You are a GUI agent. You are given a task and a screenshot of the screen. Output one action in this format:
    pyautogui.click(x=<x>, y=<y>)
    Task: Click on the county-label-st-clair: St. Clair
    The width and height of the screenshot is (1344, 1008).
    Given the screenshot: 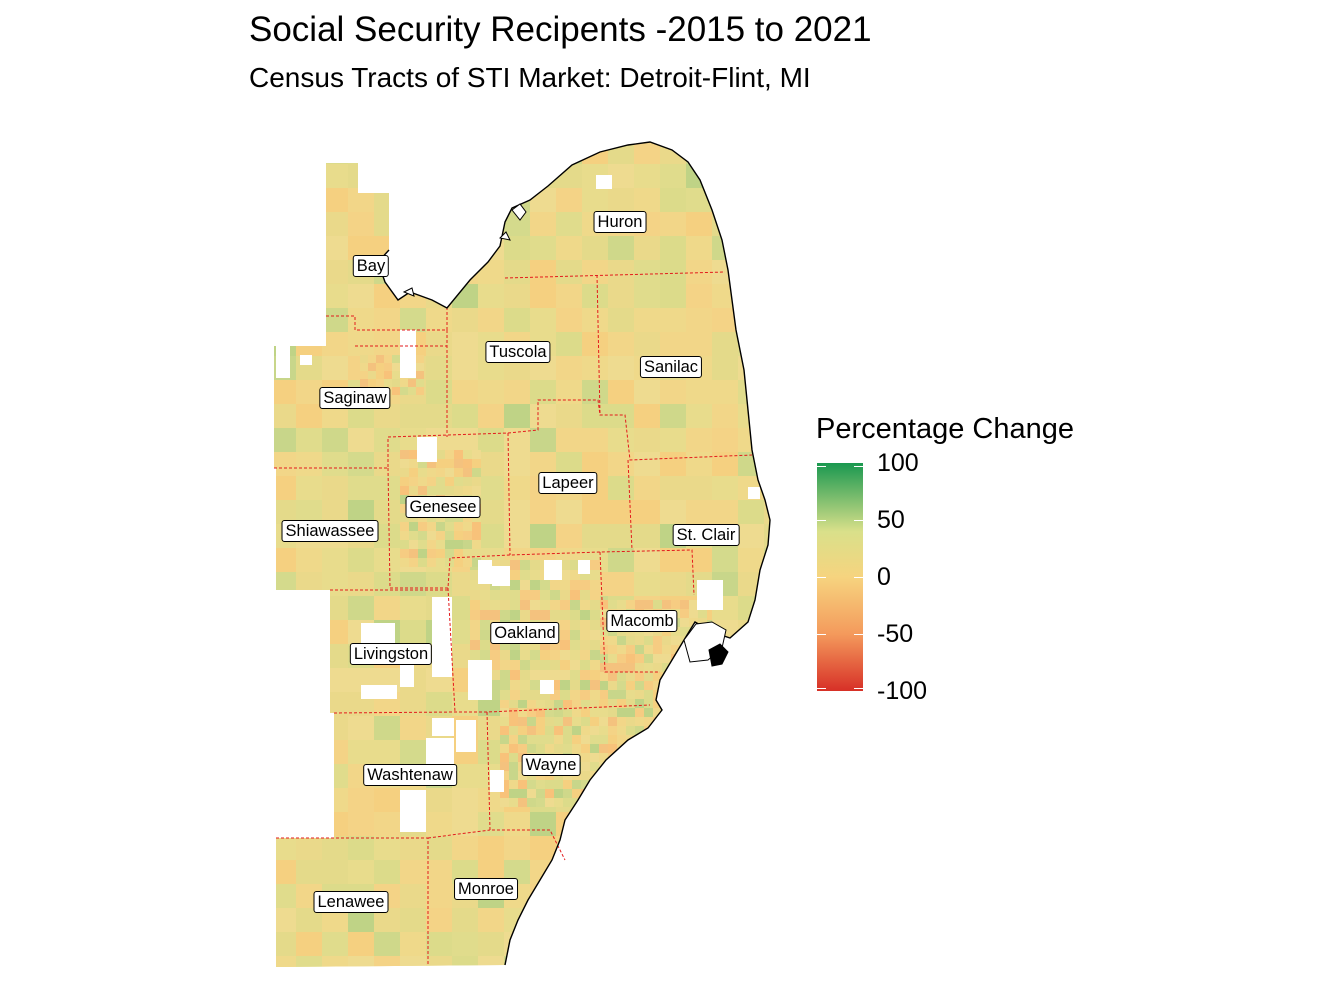 What is the action you would take?
    pyautogui.click(x=706, y=535)
    